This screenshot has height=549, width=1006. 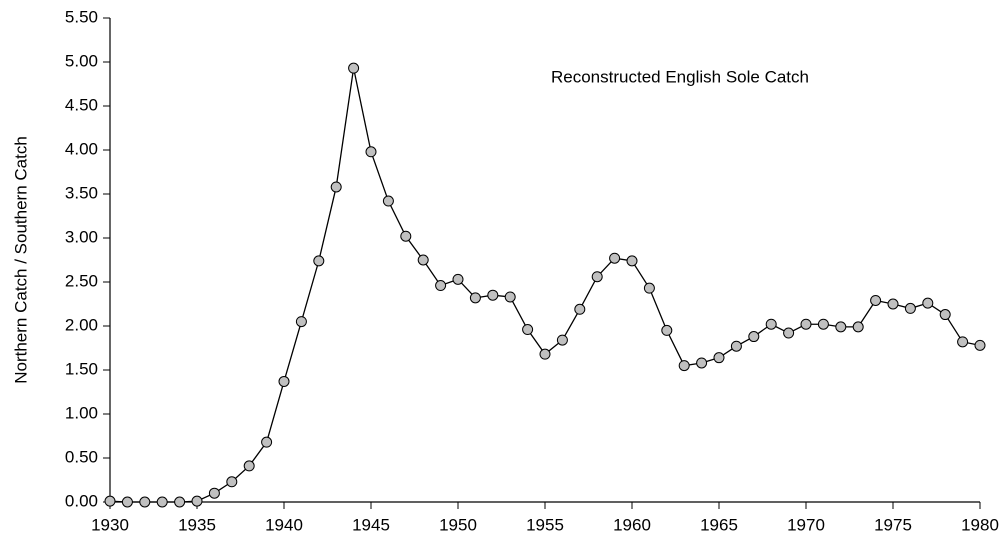 What do you see at coordinates (110, 524) in the screenshot?
I see `x-tick-label: 1930` at bounding box center [110, 524].